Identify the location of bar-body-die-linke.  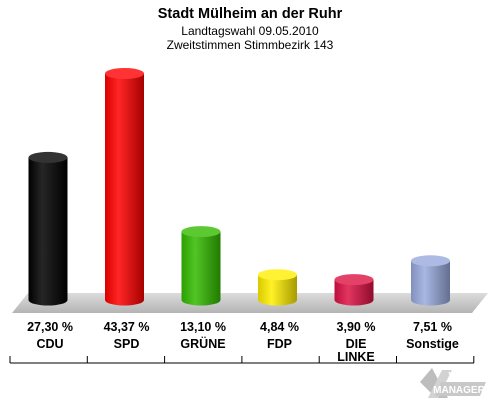
(354, 292).